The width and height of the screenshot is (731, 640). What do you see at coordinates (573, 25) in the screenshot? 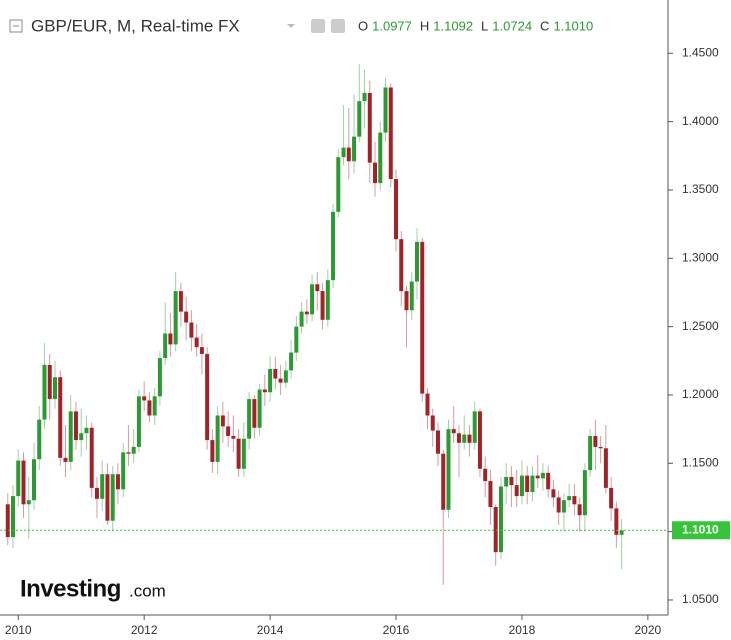
I see `ohlc-value: 1.1010` at bounding box center [573, 25].